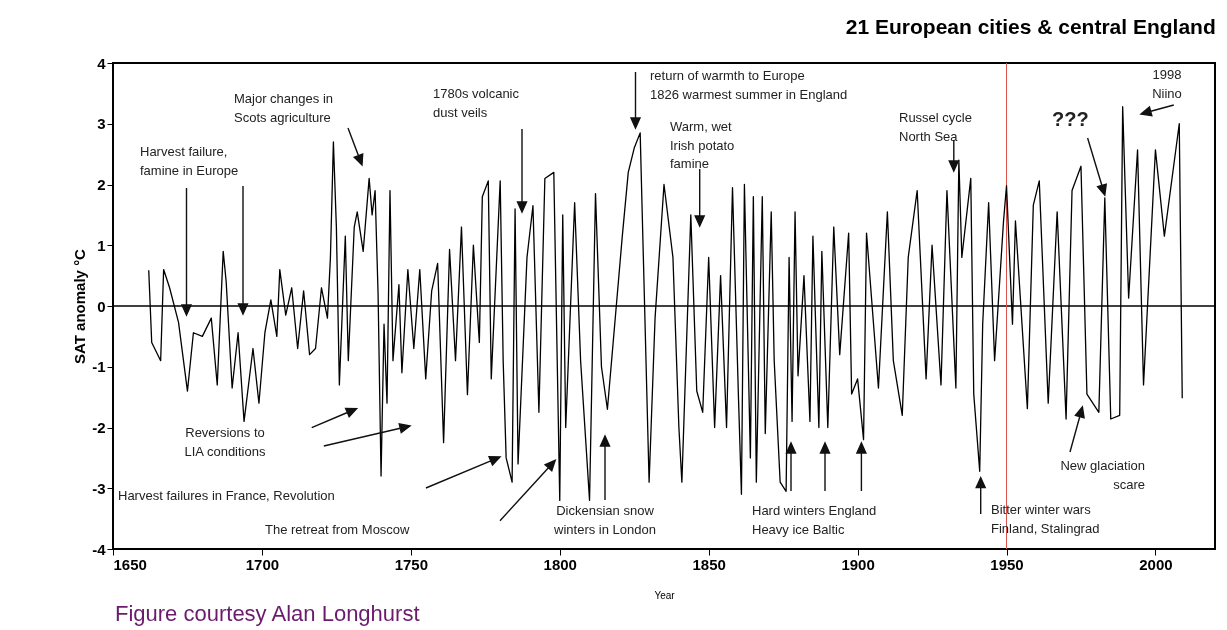 The width and height of the screenshot is (1227, 630). I want to click on y-tick-label: -1, so click(99, 367).